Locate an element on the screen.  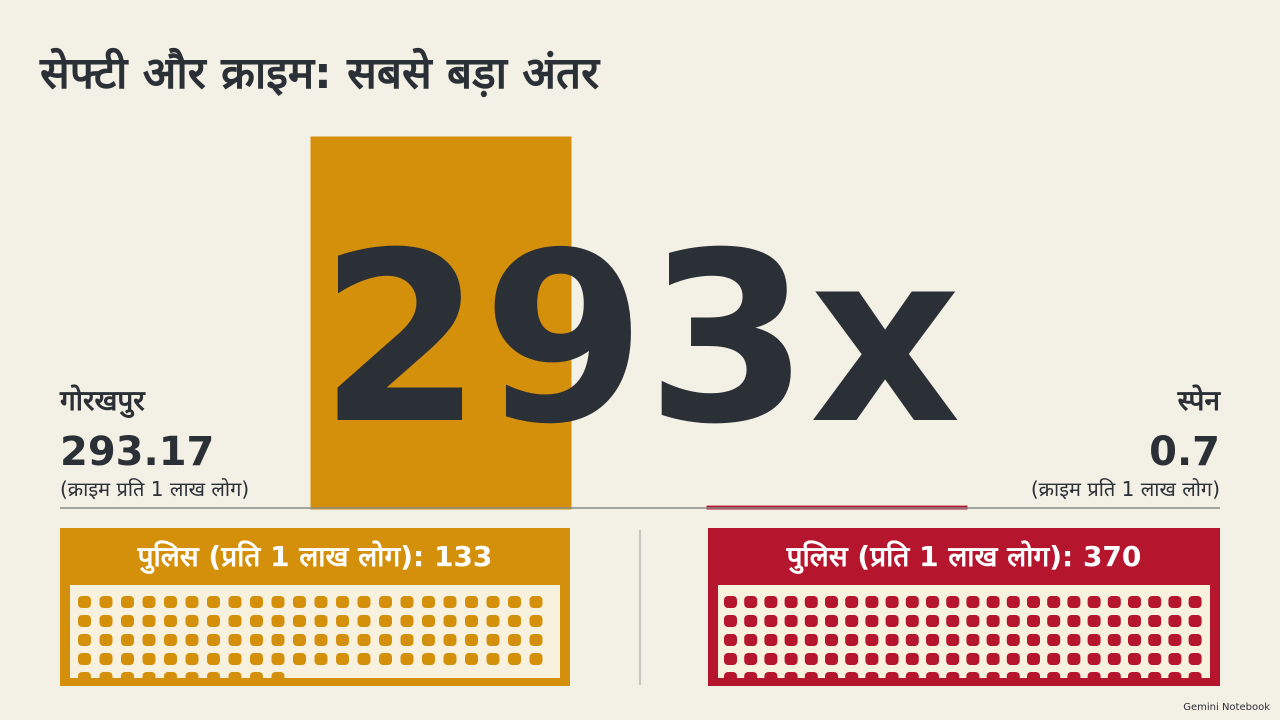
police-label: पुलिस (प्रति 1 लाख लोग): is located at coordinates (281, 557).